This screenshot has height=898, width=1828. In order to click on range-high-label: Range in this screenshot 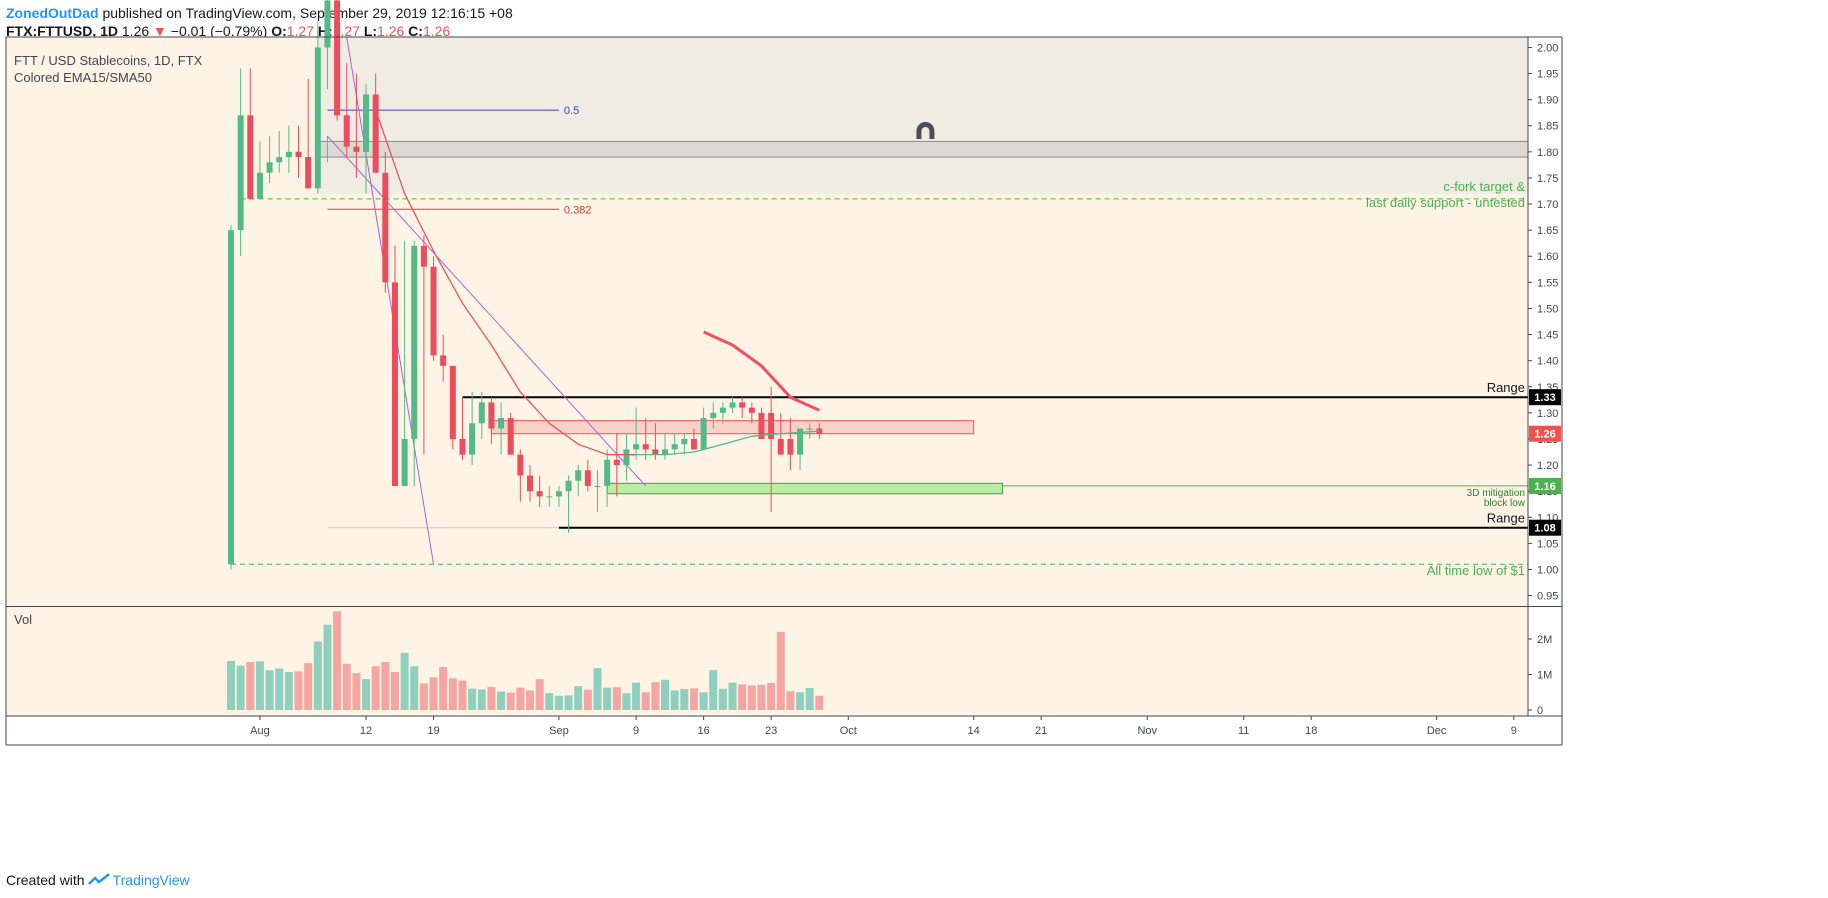, I will do `click(1506, 387)`.